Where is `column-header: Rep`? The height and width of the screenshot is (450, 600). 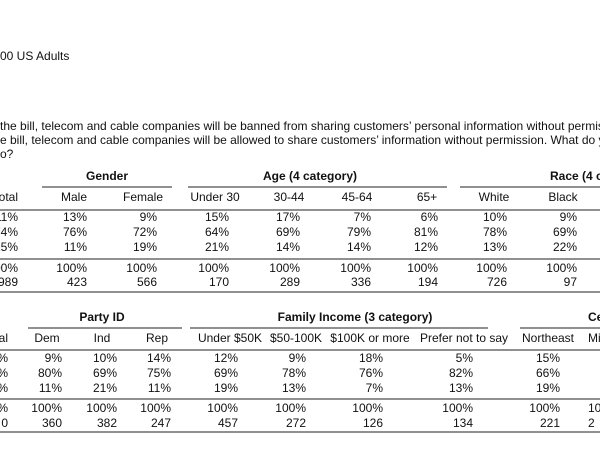 column-header: Rep is located at coordinates (157, 338).